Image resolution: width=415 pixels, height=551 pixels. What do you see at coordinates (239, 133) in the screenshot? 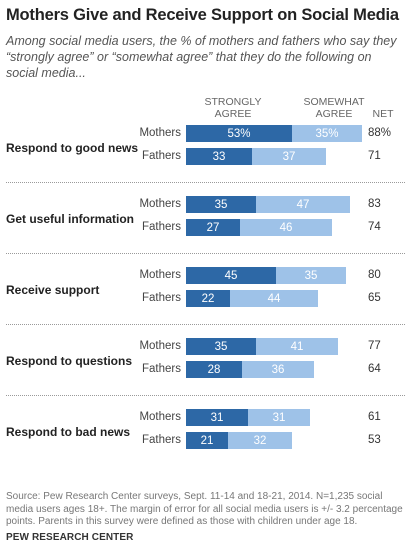
I see `bar-strongly-agree: 53%` at bounding box center [239, 133].